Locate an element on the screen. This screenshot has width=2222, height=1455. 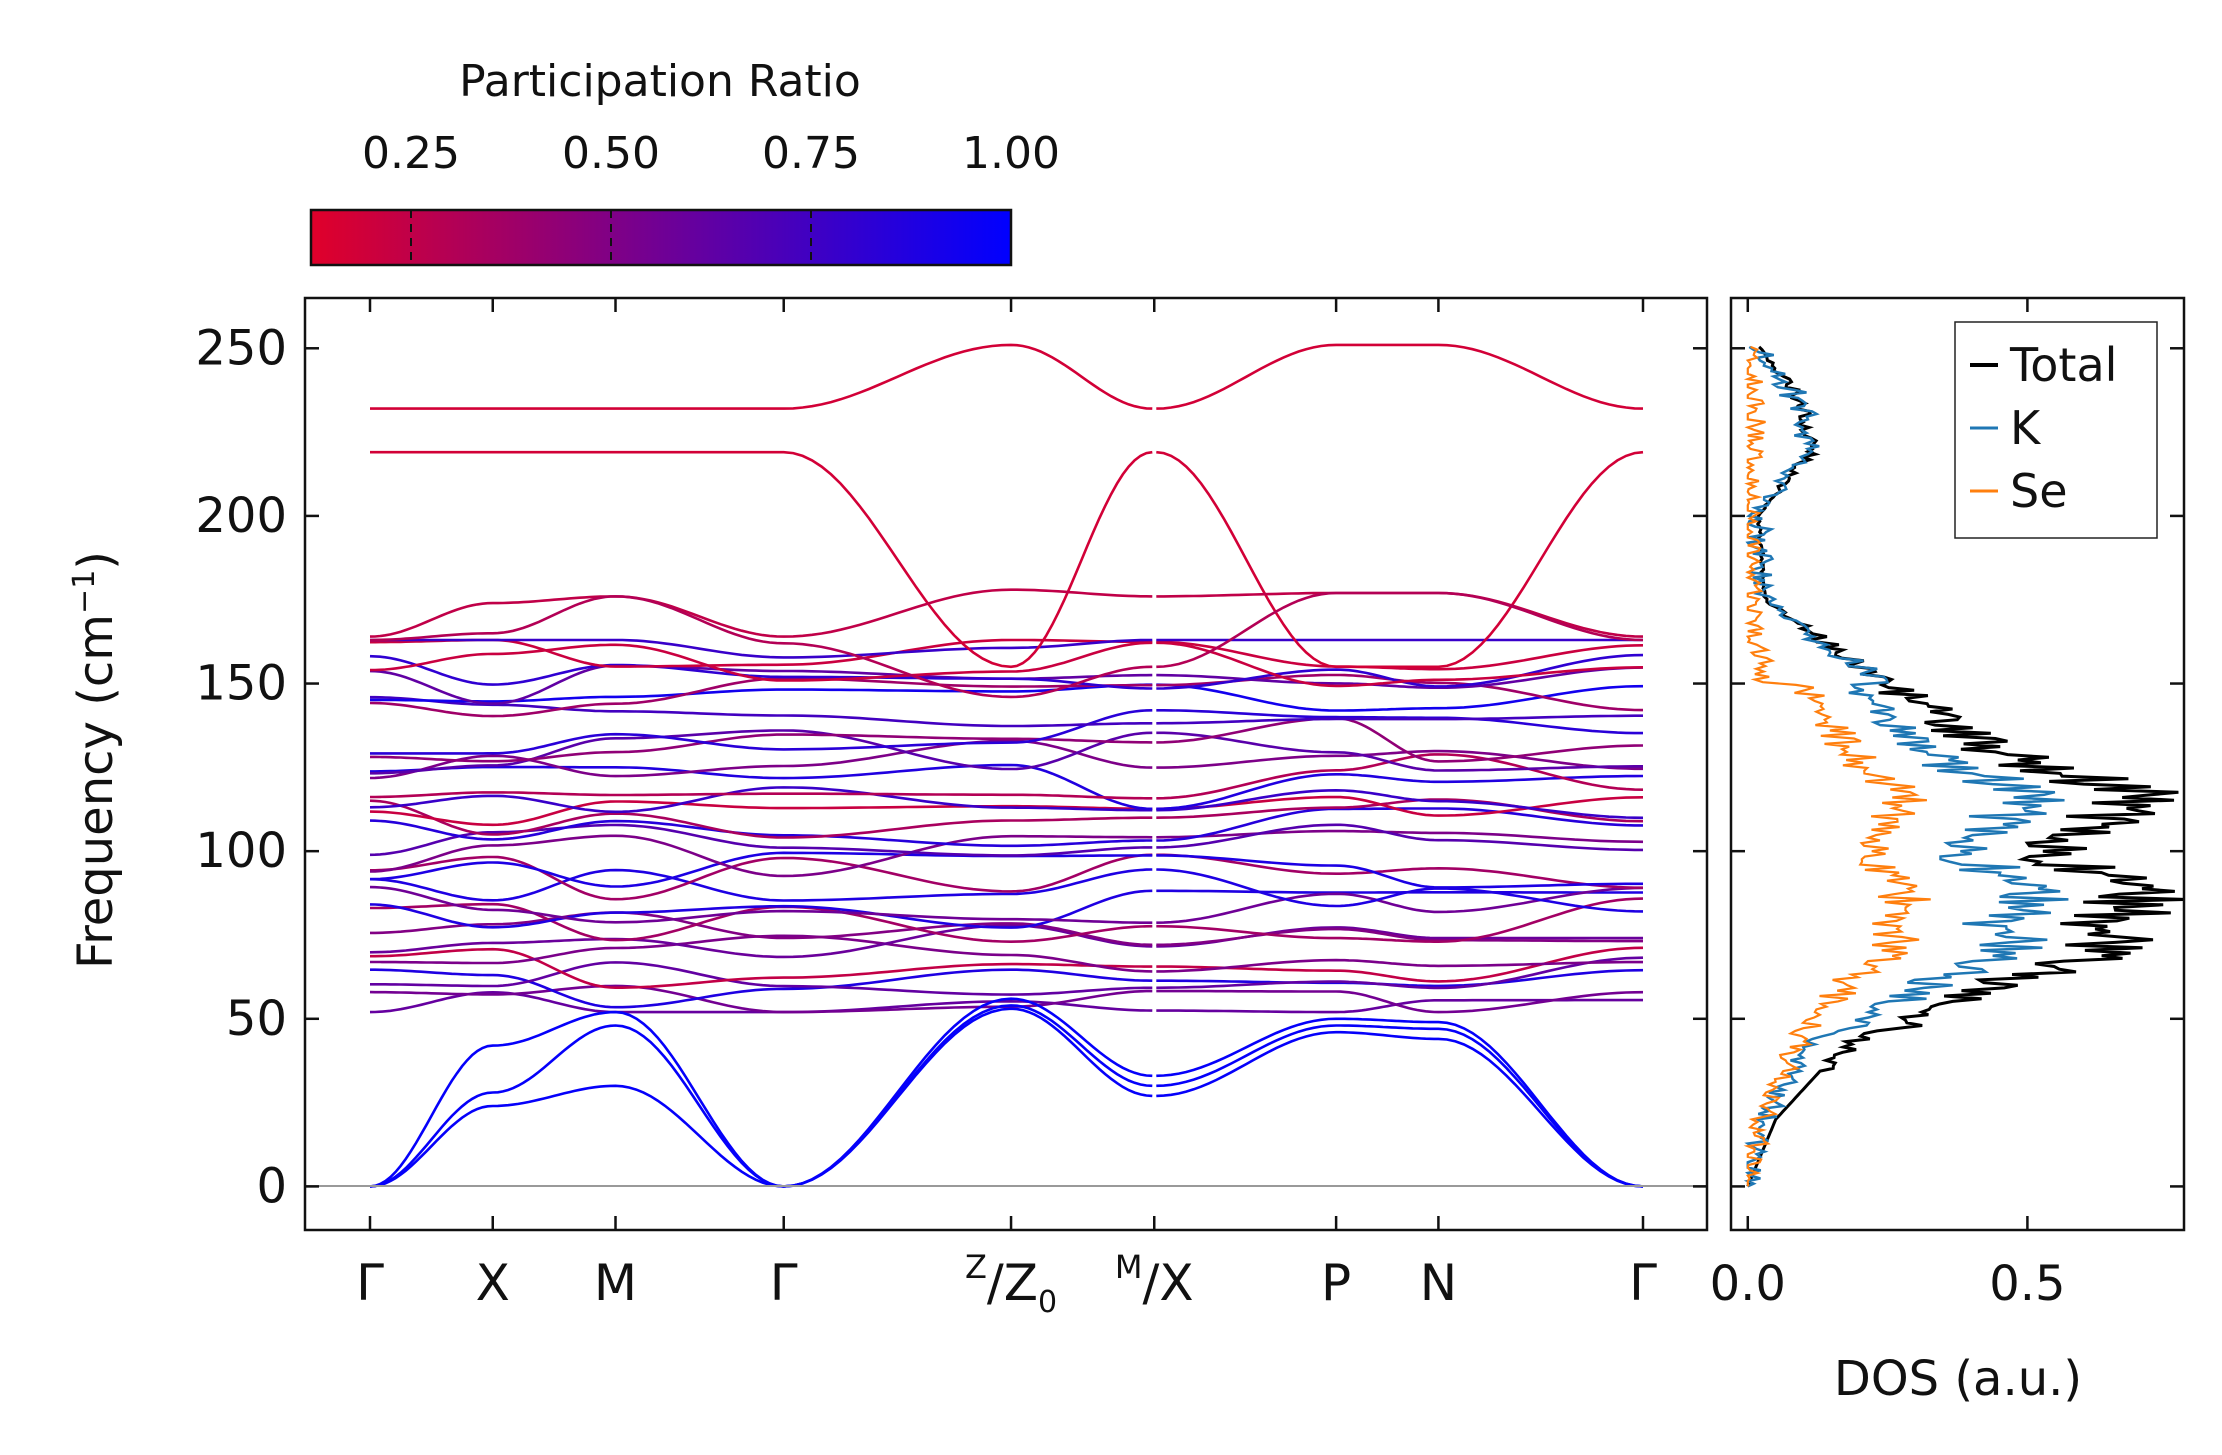
colorbar-tick-label: 0.75 is located at coordinates (811, 153).